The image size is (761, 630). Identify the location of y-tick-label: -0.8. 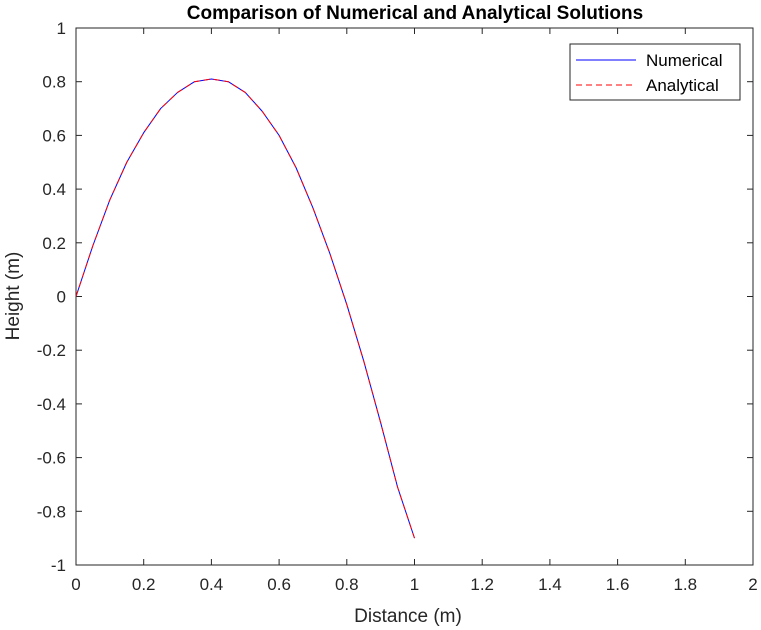
(51, 511).